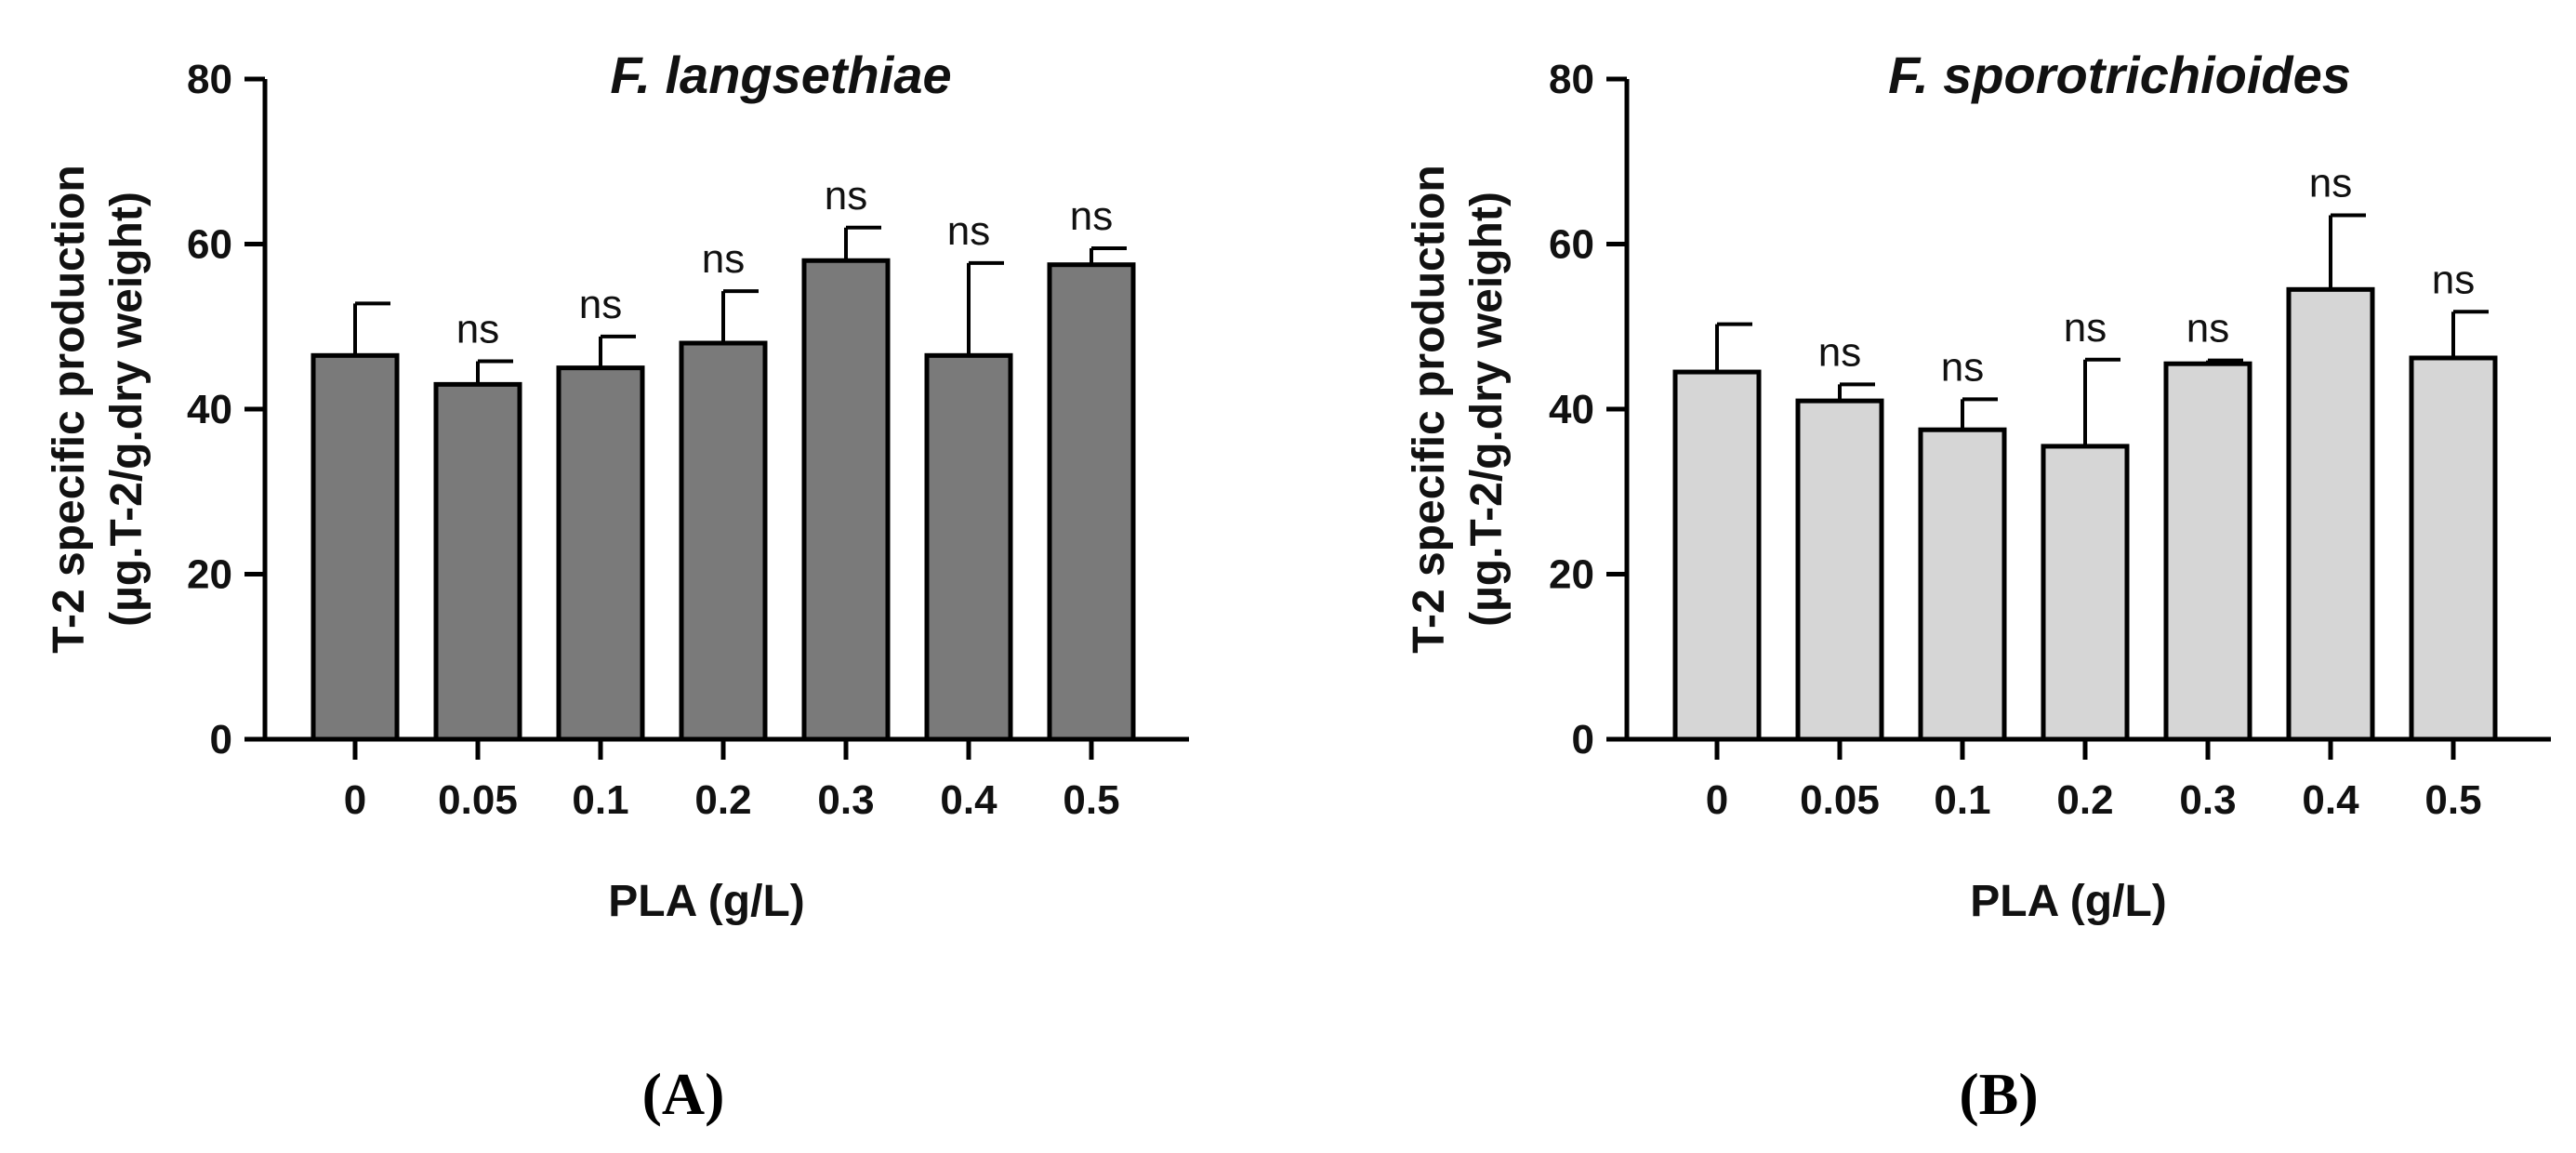  Describe the element at coordinates (2119, 75) in the screenshot. I see `chart-title: F. sporotrichioides` at that location.